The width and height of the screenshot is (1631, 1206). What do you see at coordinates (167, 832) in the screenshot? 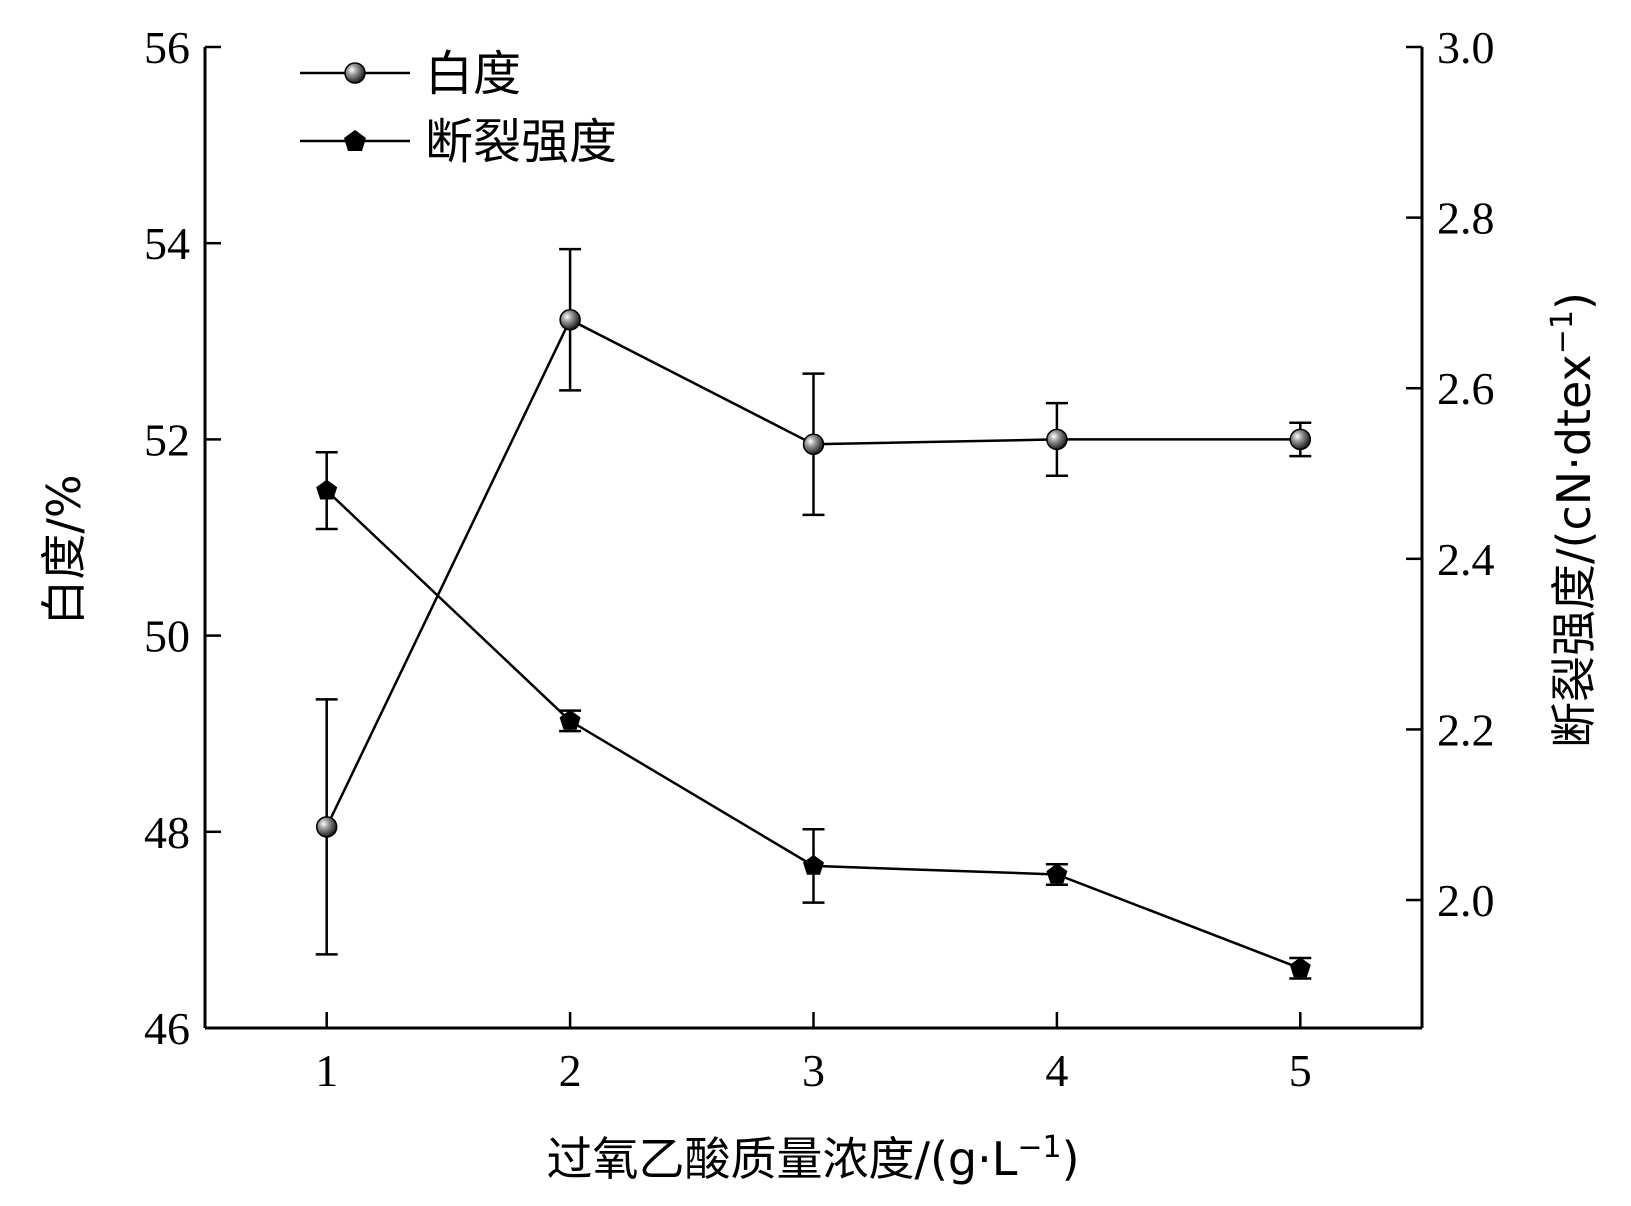
I see `left-y-tick-label-48: 48` at bounding box center [167, 832].